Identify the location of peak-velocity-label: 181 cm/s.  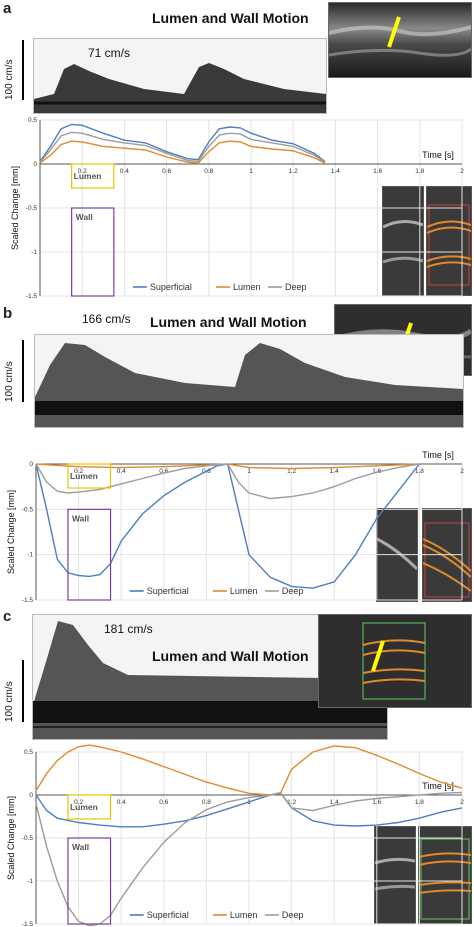
(128, 629).